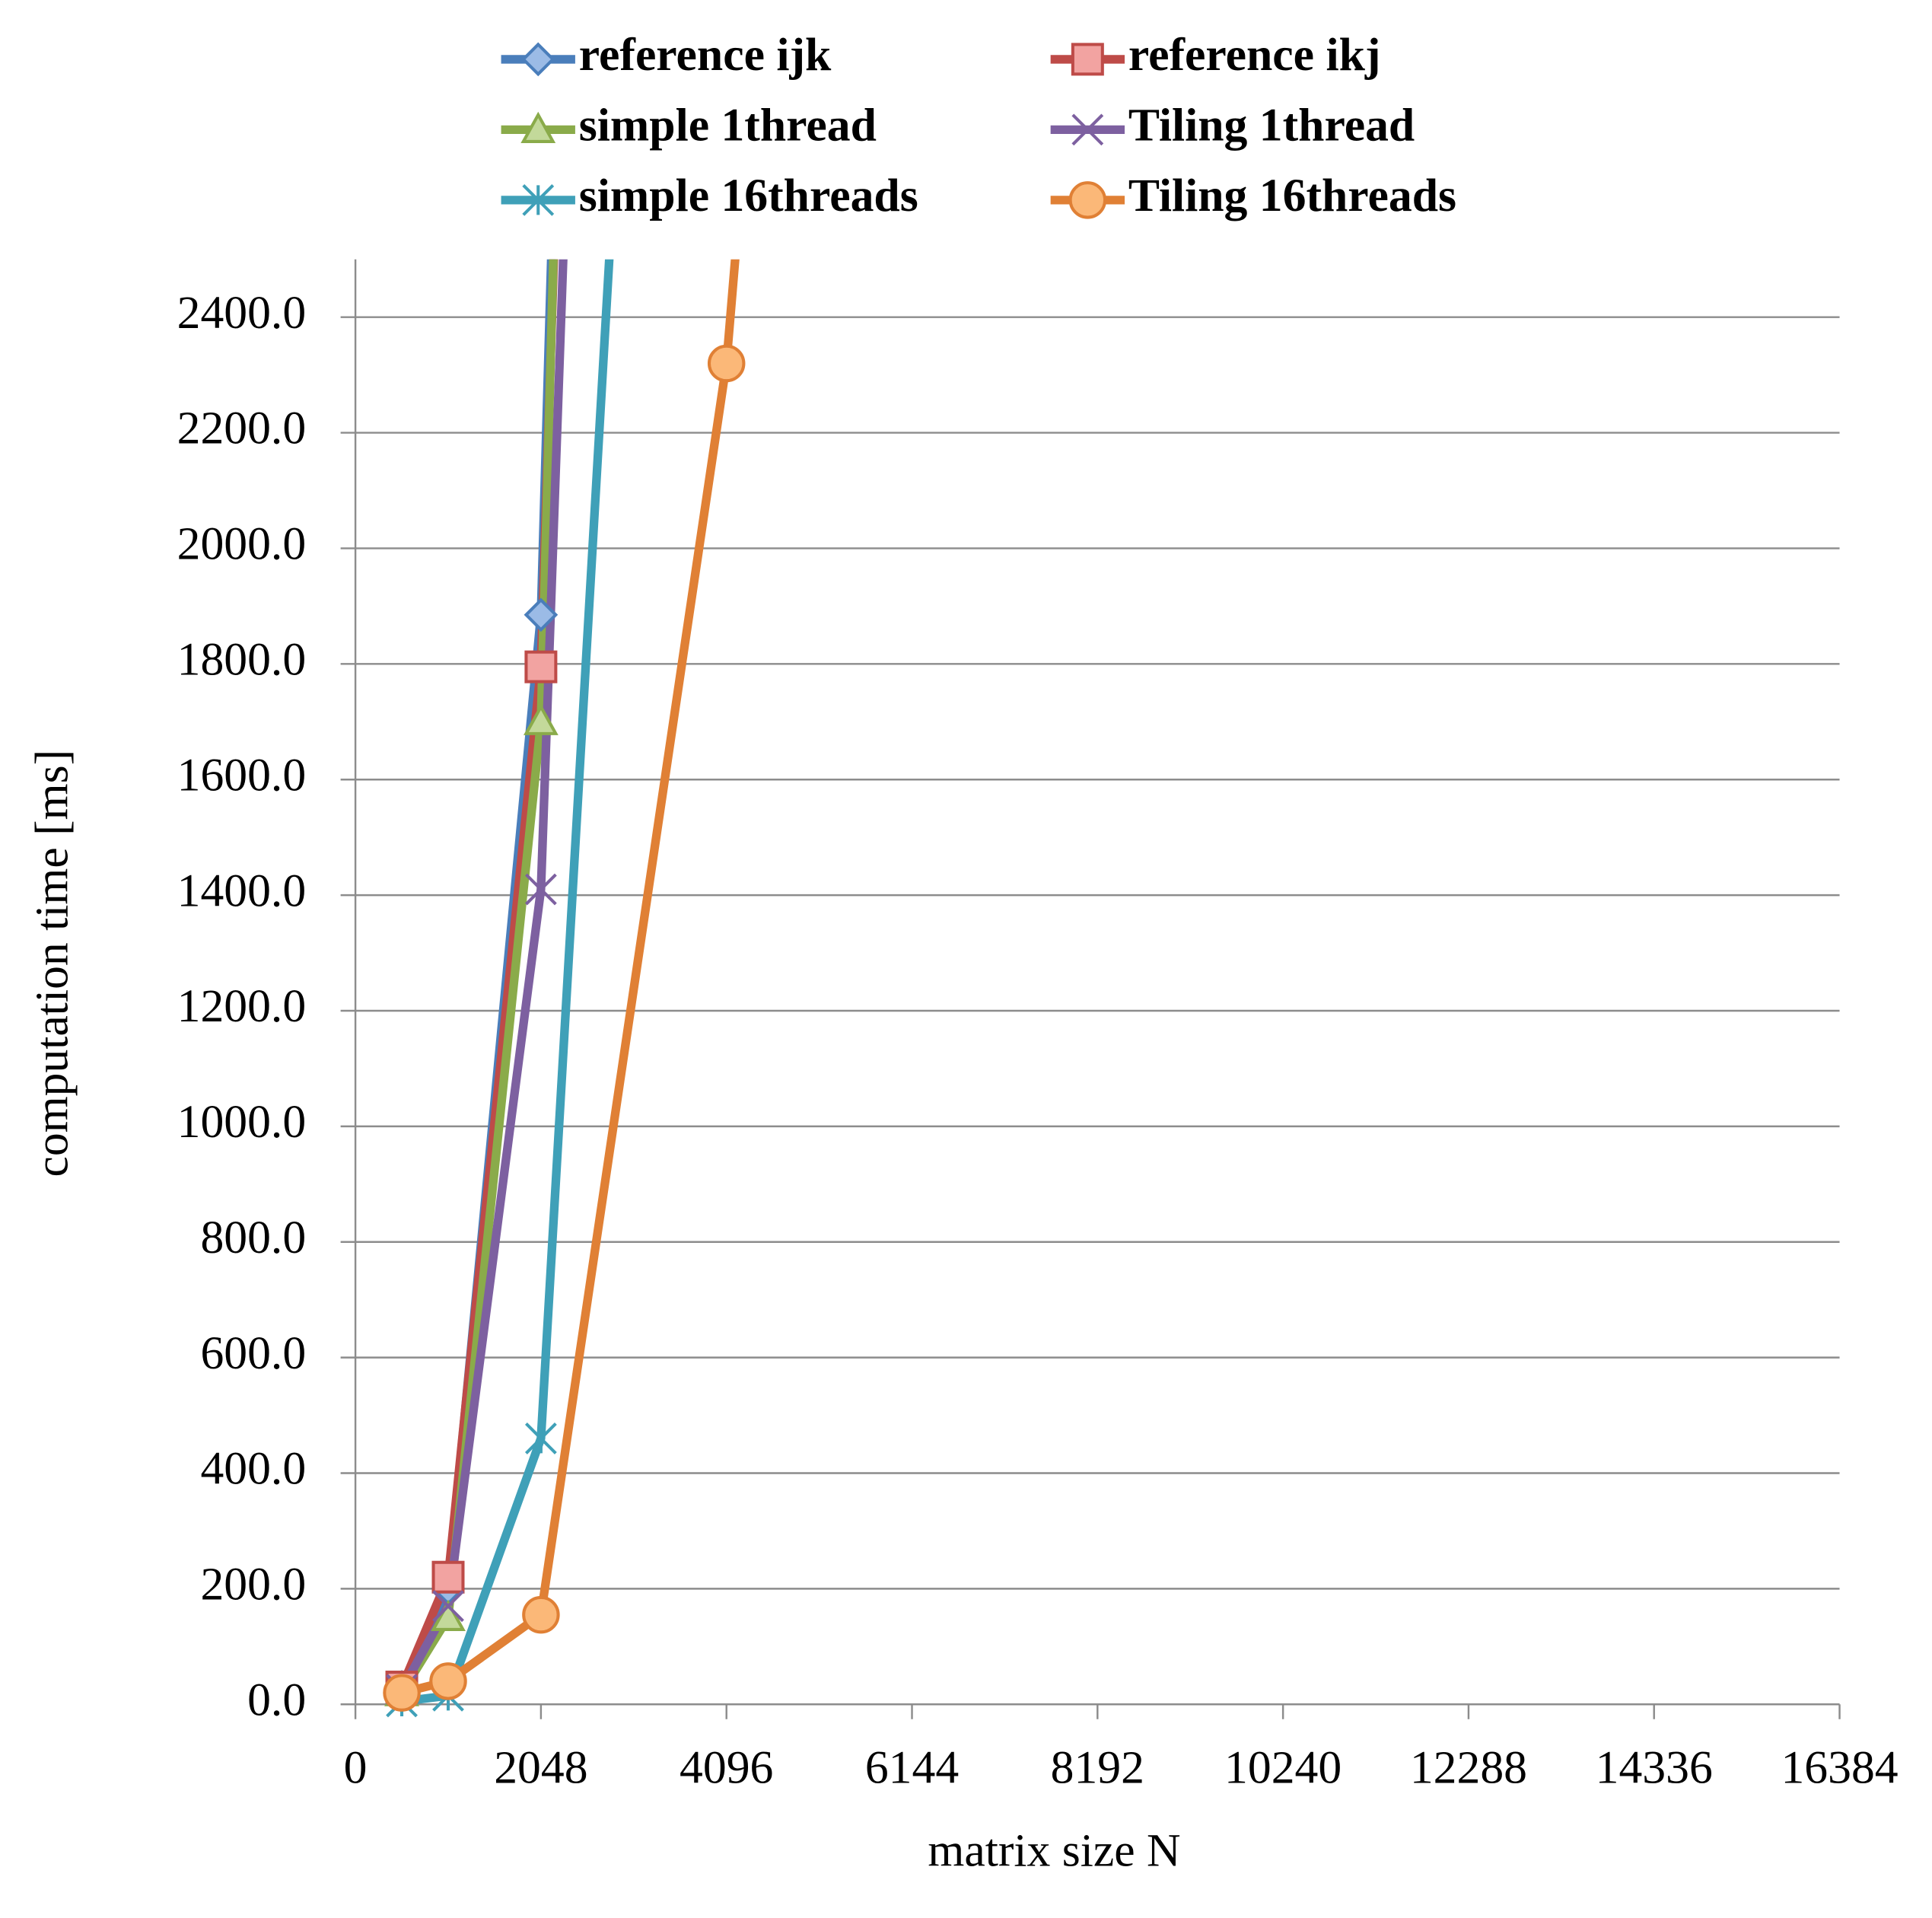 Image resolution: width=1932 pixels, height=1918 pixels. What do you see at coordinates (242, 890) in the screenshot?
I see `y-tick-label: 1400.0` at bounding box center [242, 890].